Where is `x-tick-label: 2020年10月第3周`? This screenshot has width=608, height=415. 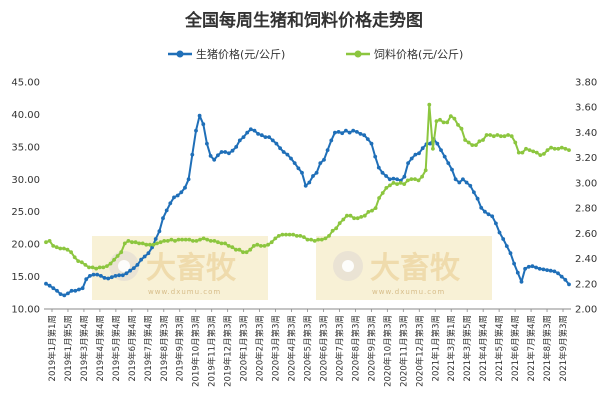
x-tick-label: 2020年10月第3周 is located at coordinates (387, 351).